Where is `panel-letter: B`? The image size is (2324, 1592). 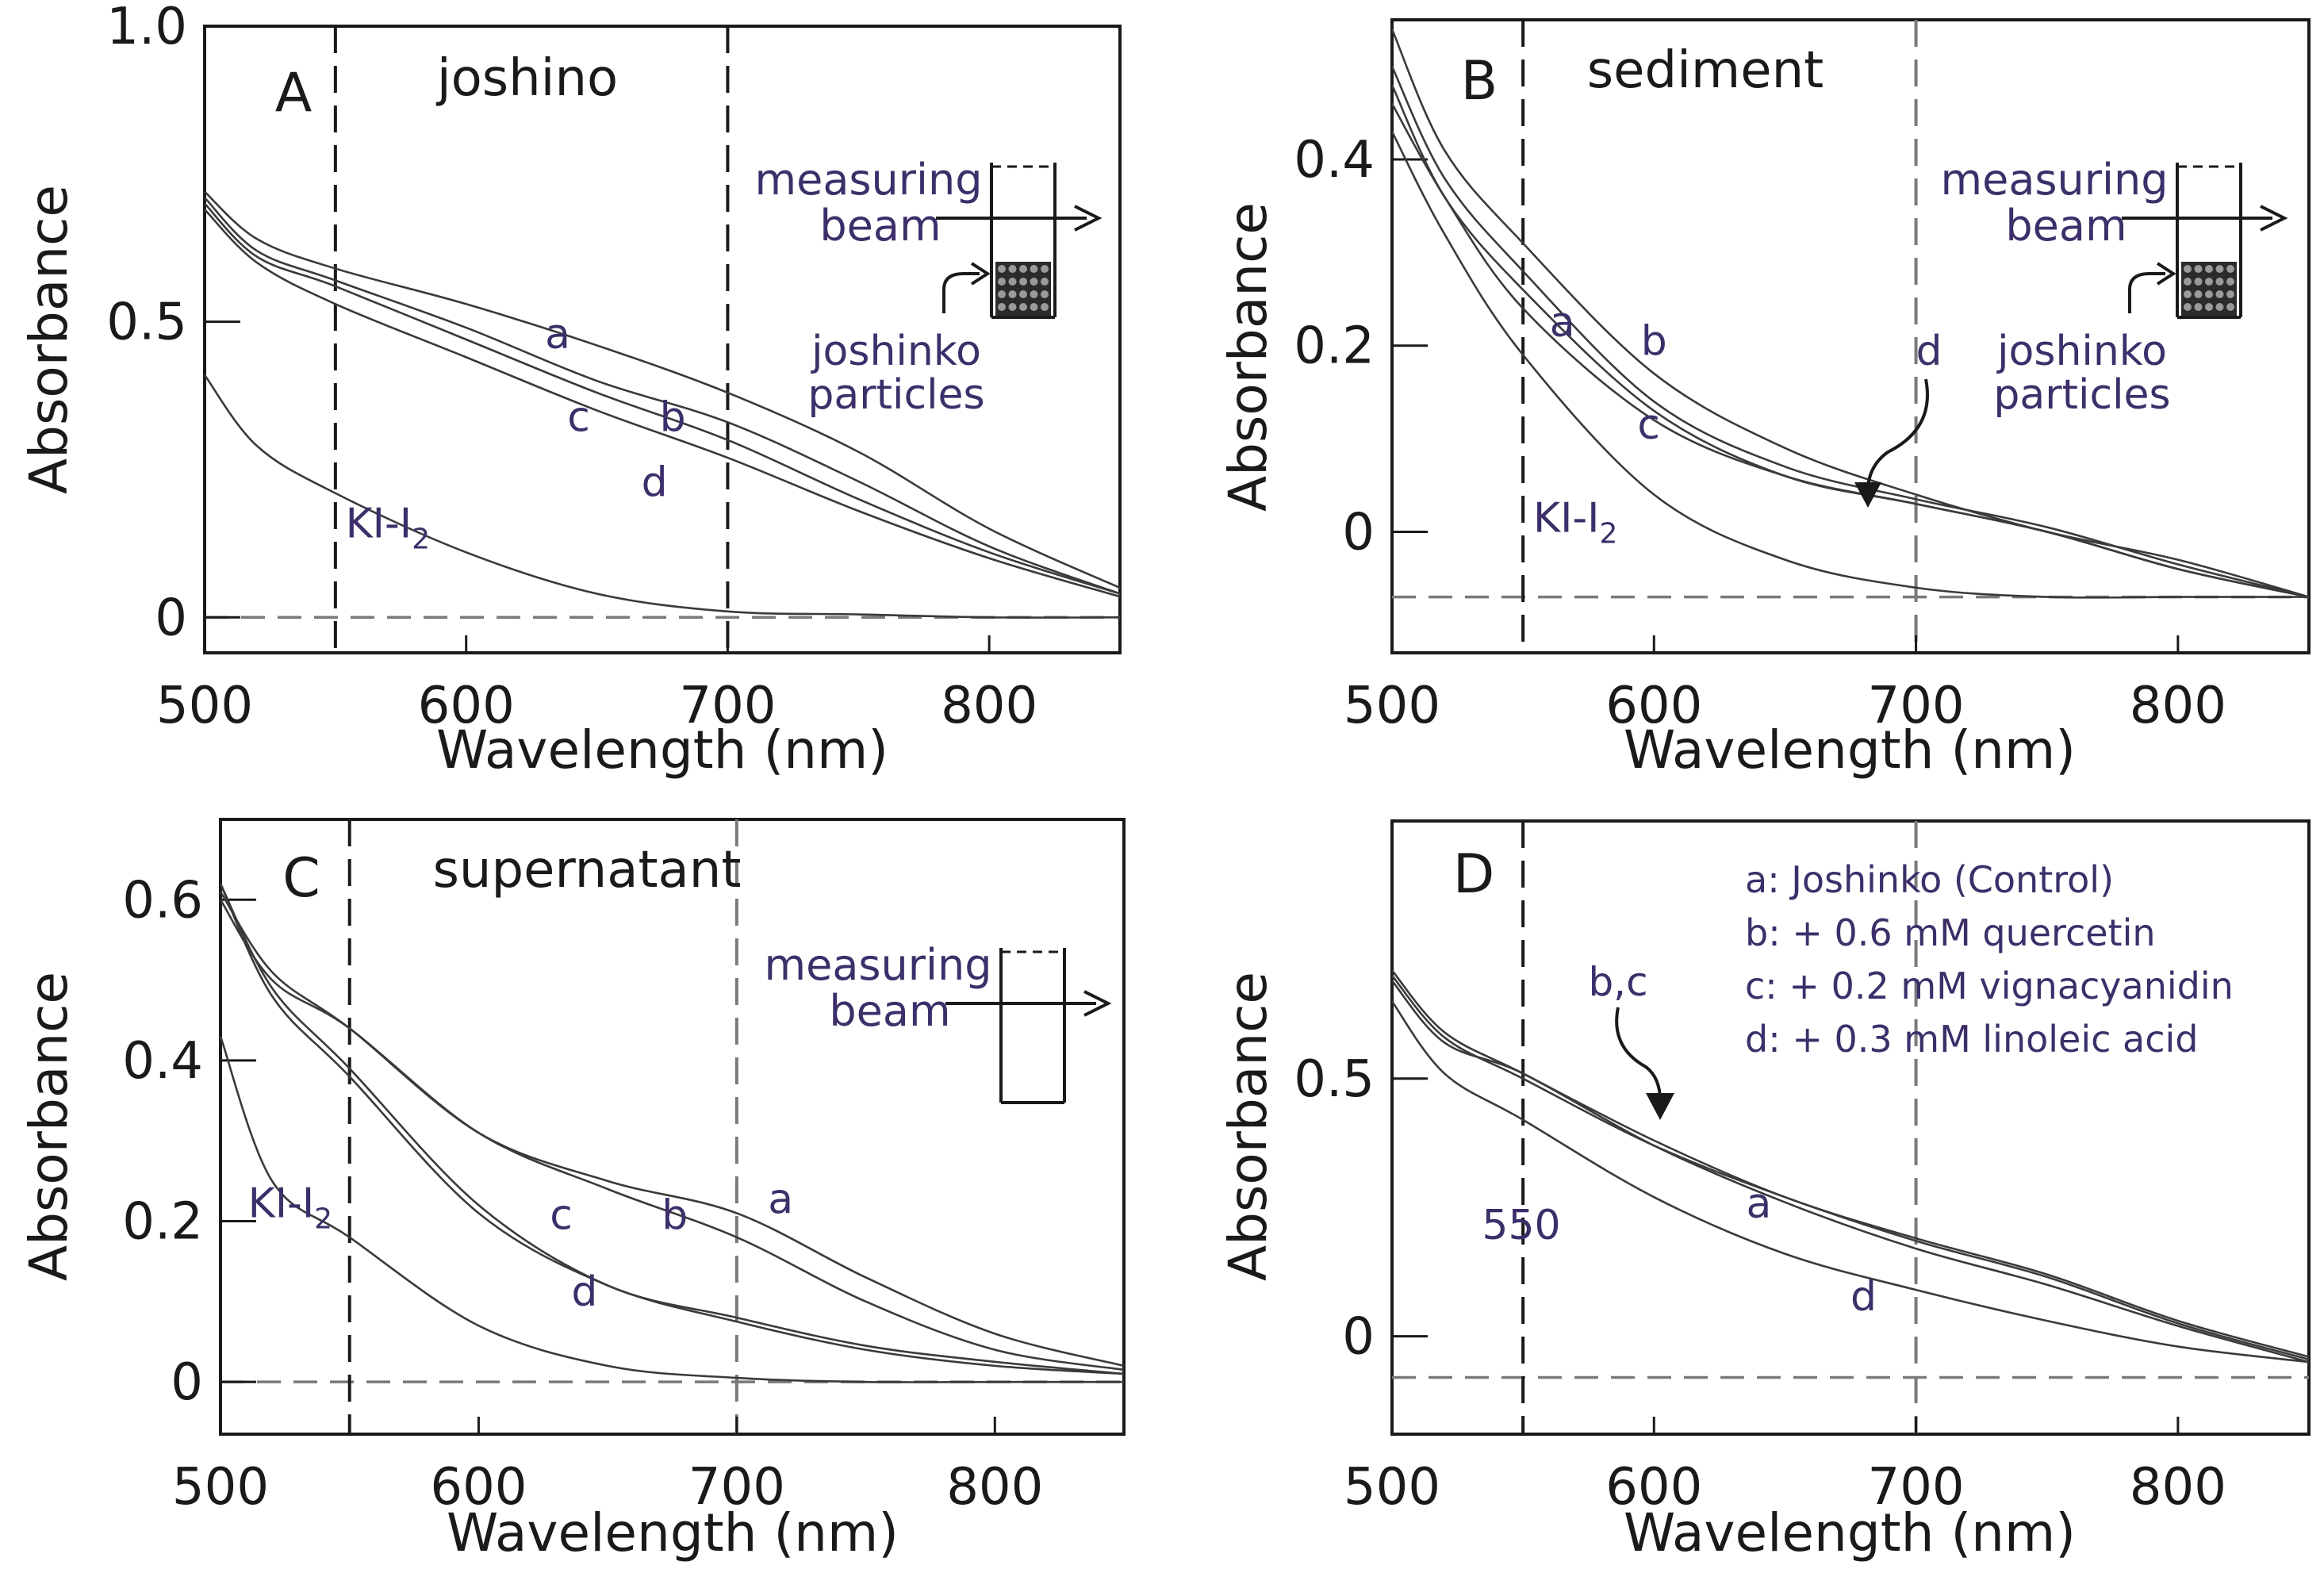
panel-letter: B is located at coordinates (1479, 82).